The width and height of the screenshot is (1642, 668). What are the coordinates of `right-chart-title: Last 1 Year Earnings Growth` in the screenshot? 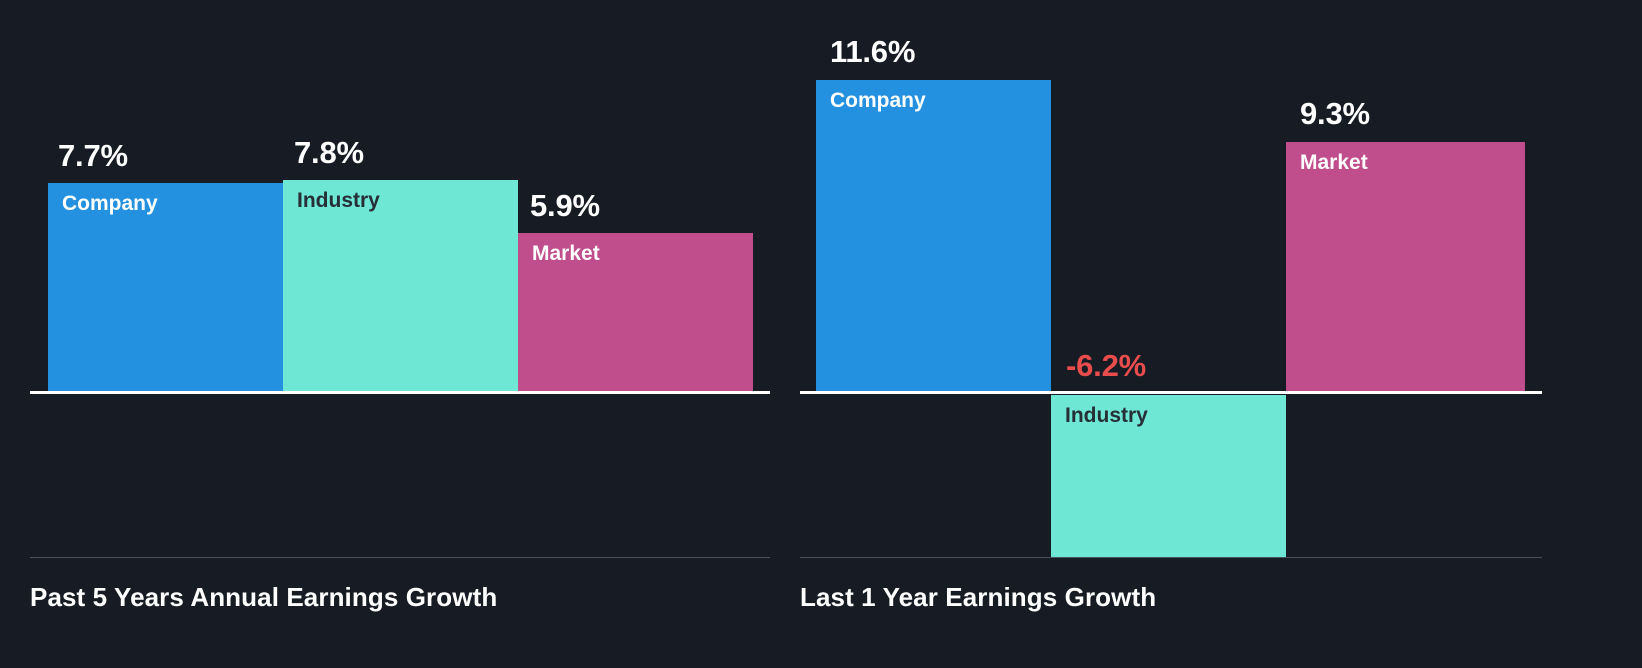 It's located at (978, 597).